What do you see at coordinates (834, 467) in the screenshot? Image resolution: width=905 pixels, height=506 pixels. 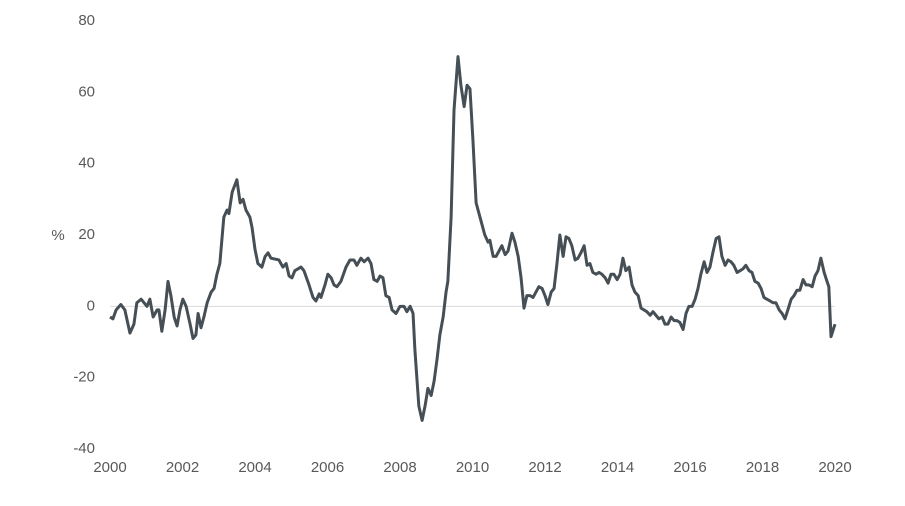 I see `x-tick-label: 2020` at bounding box center [834, 467].